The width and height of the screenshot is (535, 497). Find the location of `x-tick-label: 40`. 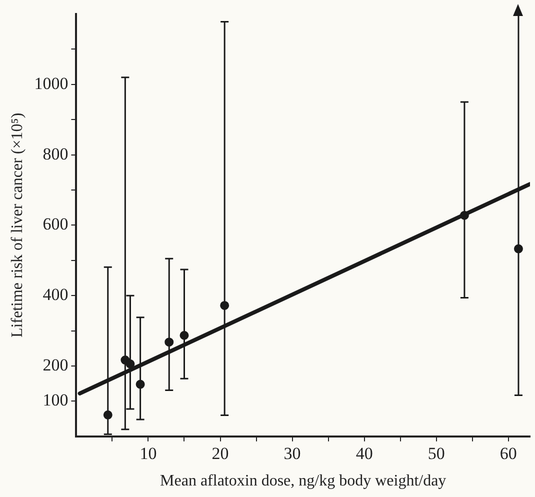

x-tick-label: 40 is located at coordinates (364, 454).